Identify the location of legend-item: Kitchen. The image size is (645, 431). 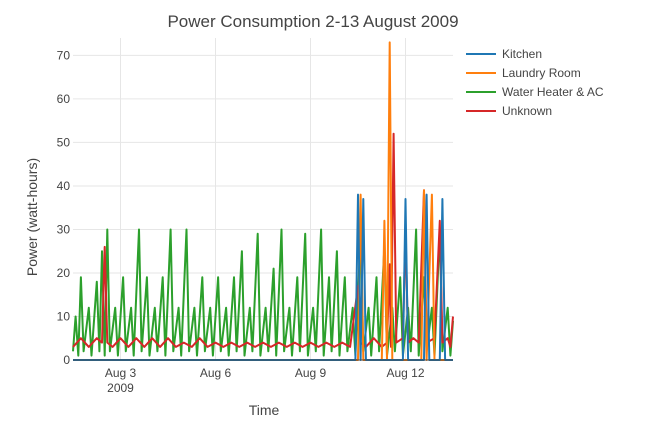
(504, 54).